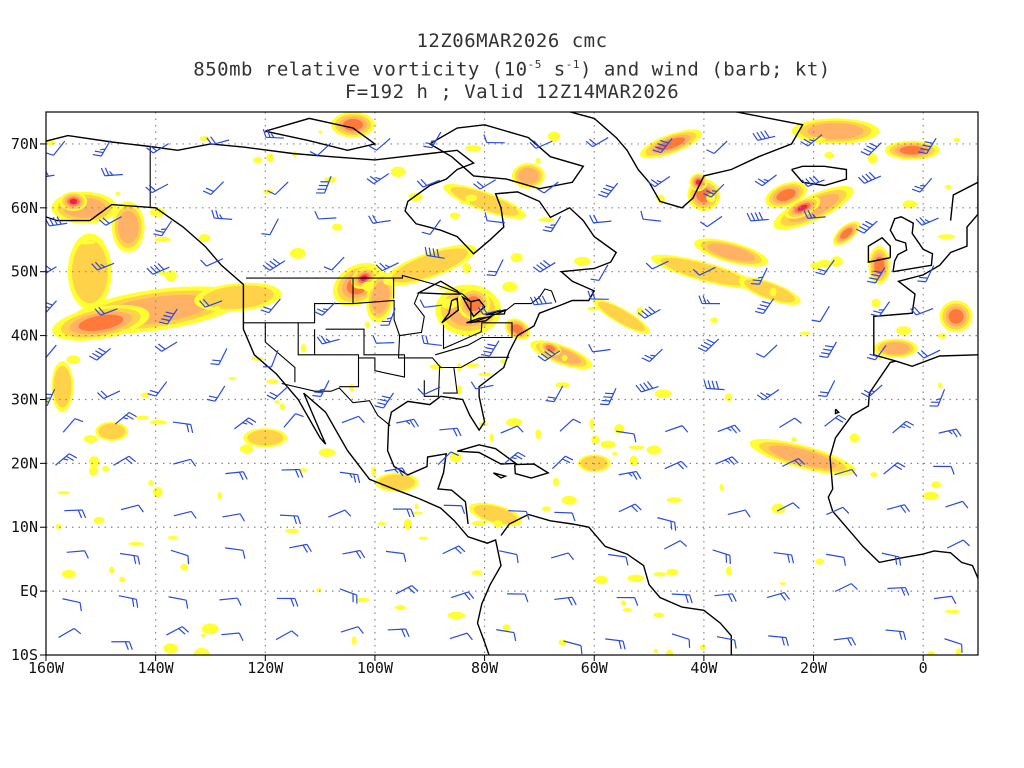  What do you see at coordinates (450, 310) in the screenshot?
I see `great-lake` at bounding box center [450, 310].